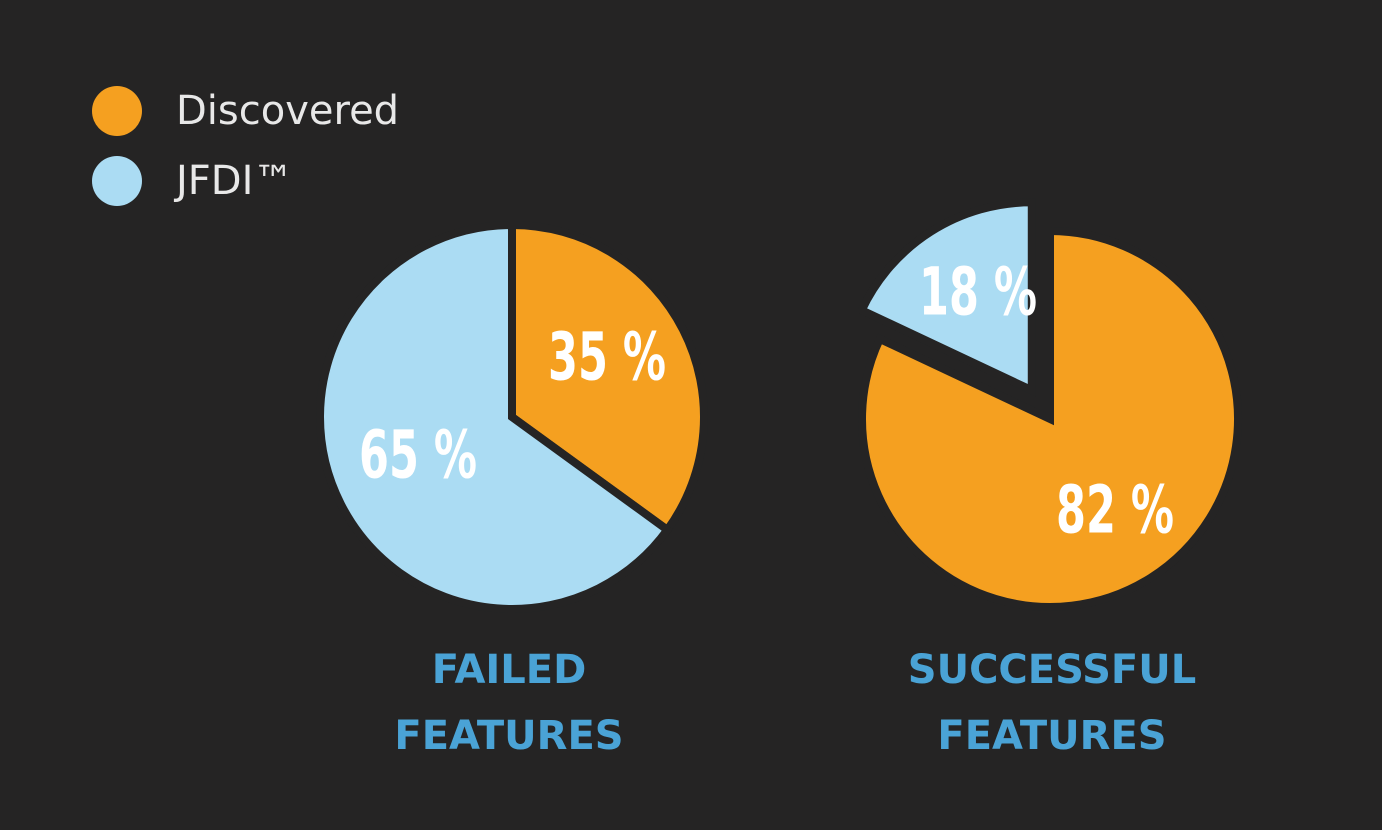  What do you see at coordinates (509, 670) in the screenshot?
I see `chart-title-failed-line-1: FAILED` at bounding box center [509, 670].